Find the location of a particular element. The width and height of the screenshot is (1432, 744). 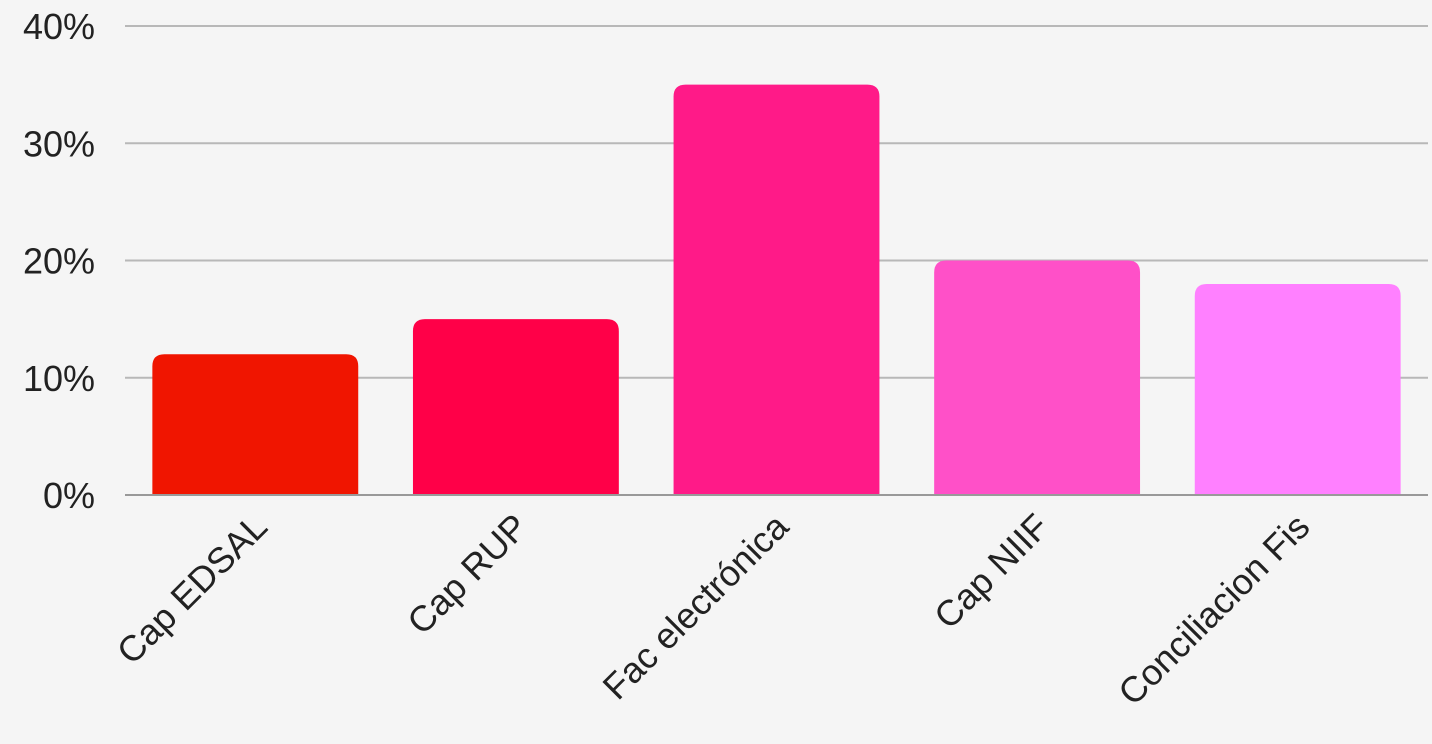

y-tick-label: 20% is located at coordinates (59, 261).